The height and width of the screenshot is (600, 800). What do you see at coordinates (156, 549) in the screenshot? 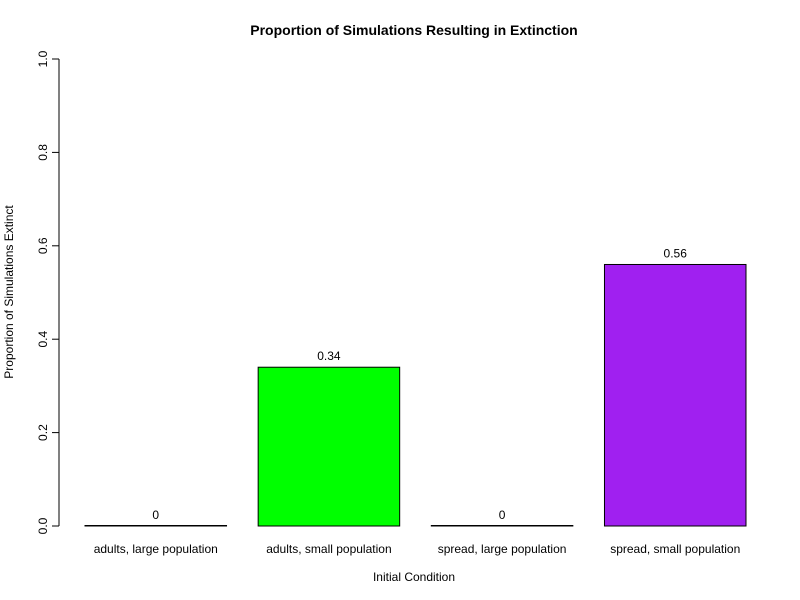
I see `x-category-label: adults, large population` at bounding box center [156, 549].